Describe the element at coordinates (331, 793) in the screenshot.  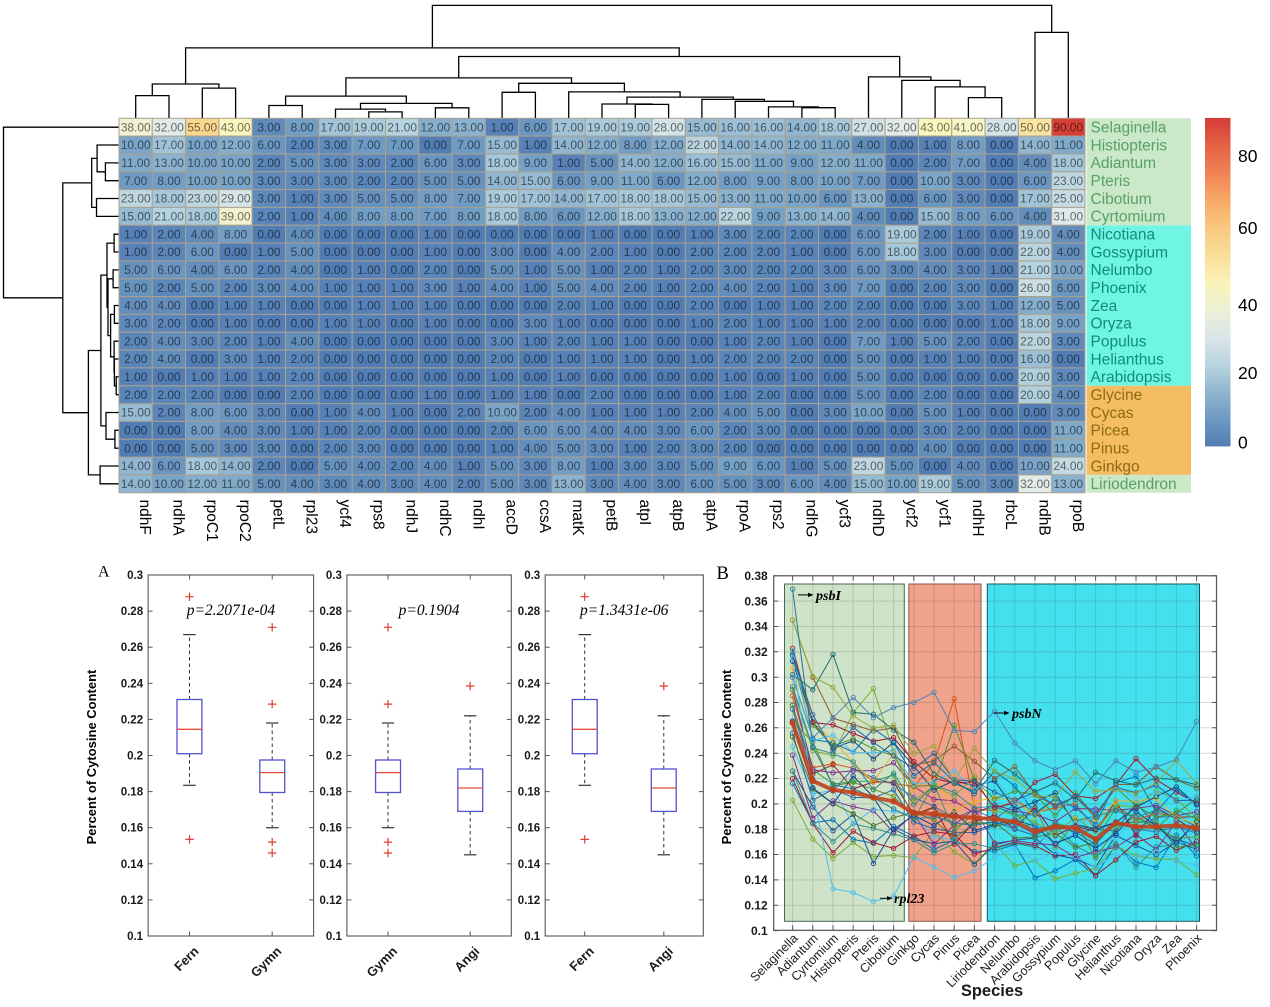
I see `svg-text: 0.18` at that location.